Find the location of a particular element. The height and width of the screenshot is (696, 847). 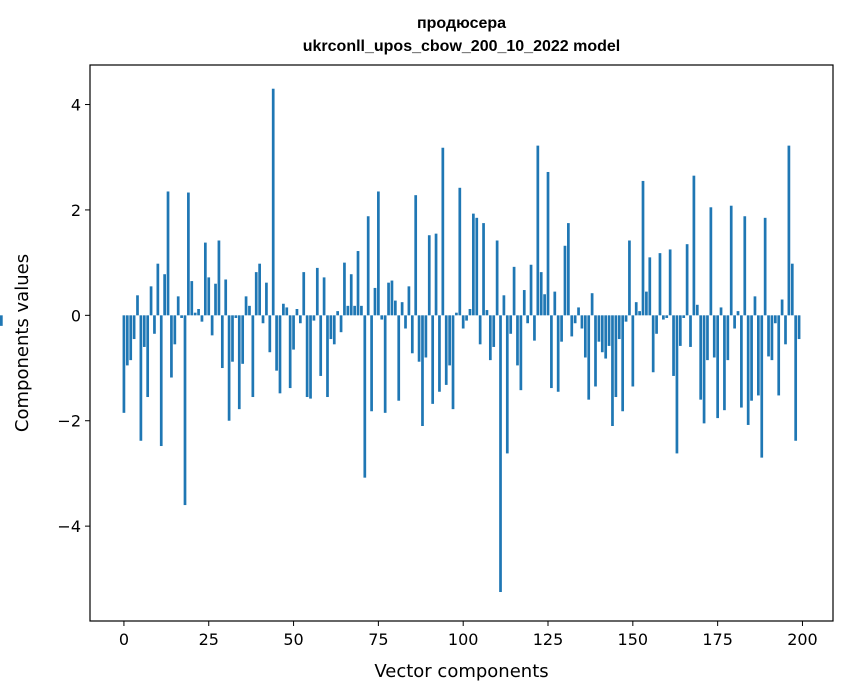

x-tick-label-100: 100 is located at coordinates (463, 639).